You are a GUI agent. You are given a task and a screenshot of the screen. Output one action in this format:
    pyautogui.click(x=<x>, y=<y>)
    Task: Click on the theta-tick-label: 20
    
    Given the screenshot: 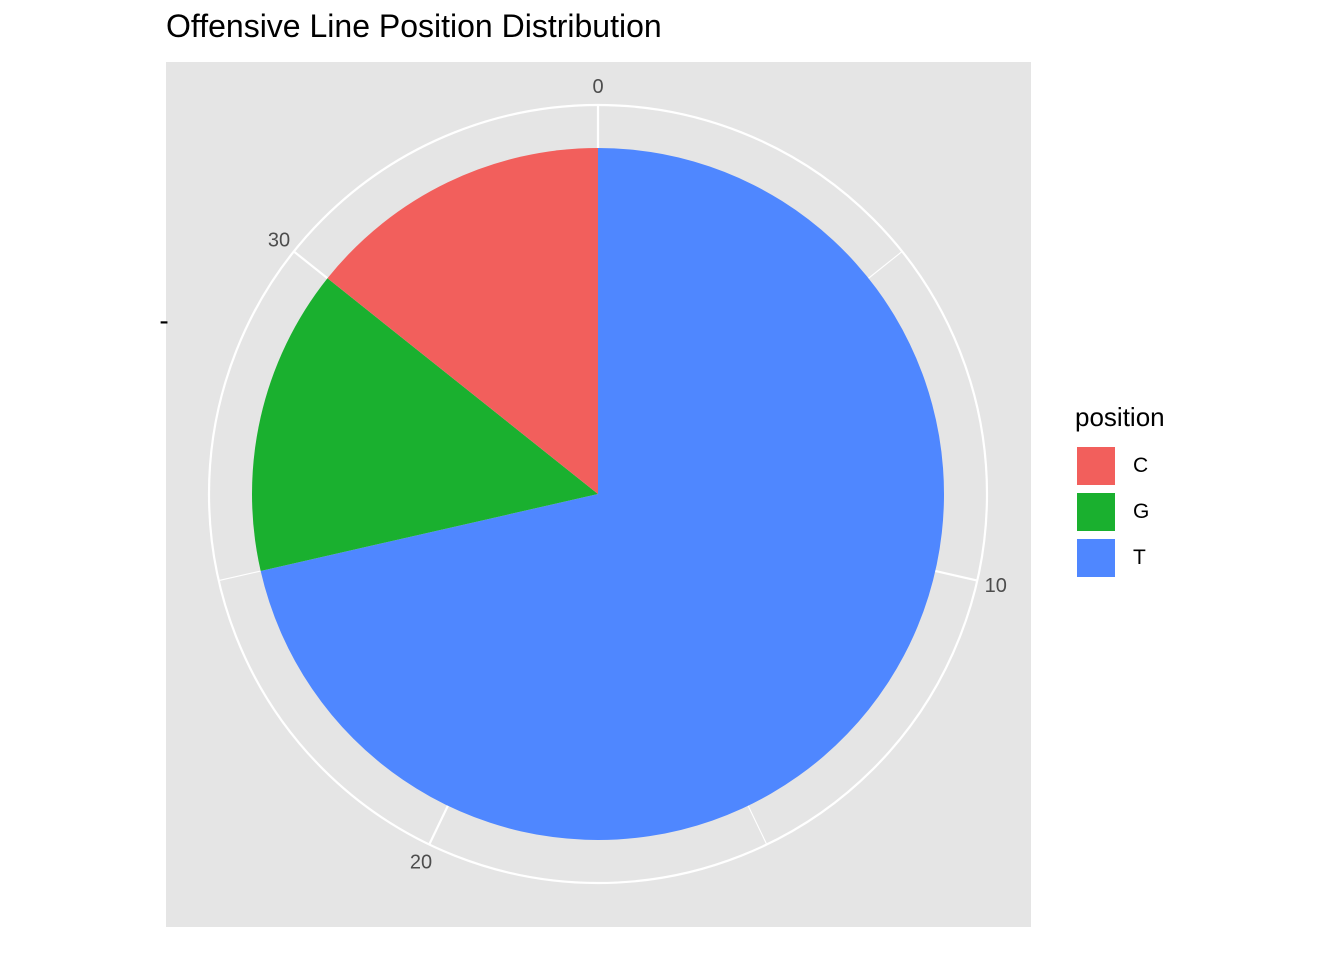 What is the action you would take?
    pyautogui.click(x=421, y=863)
    